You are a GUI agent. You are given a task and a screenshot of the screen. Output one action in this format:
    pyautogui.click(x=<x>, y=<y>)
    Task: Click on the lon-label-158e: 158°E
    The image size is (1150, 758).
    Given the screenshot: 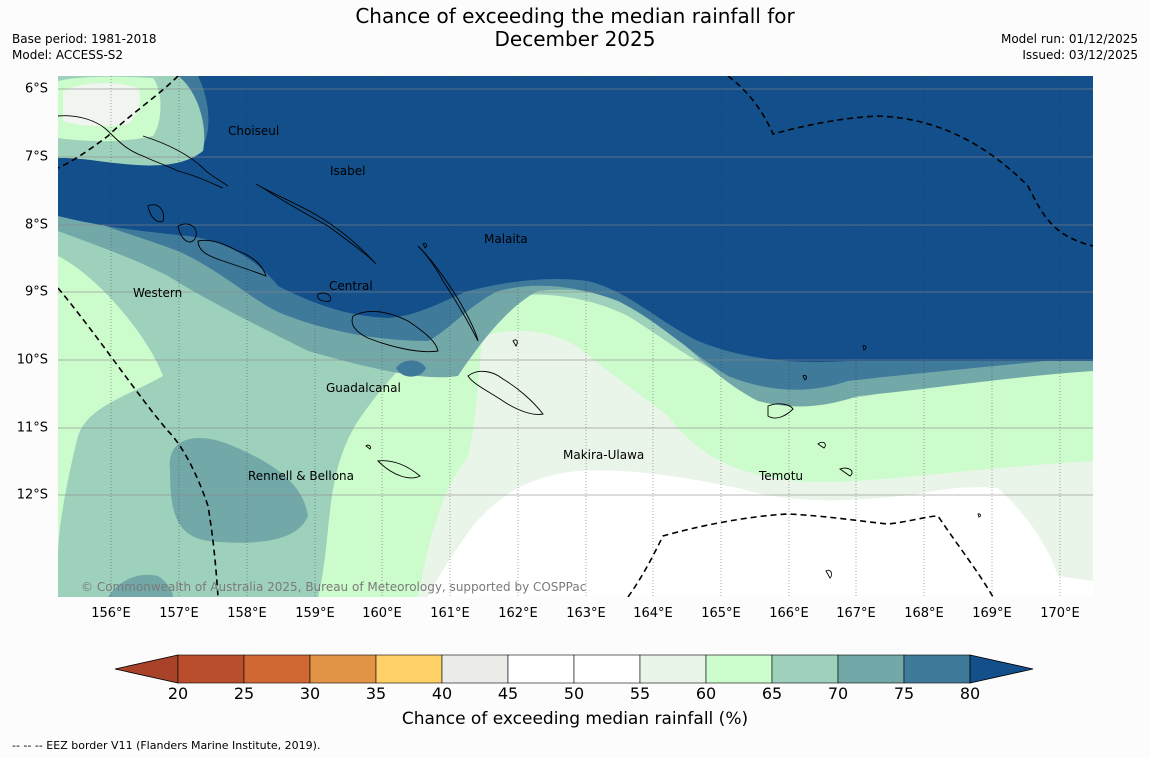 What is the action you would take?
    pyautogui.click(x=247, y=613)
    